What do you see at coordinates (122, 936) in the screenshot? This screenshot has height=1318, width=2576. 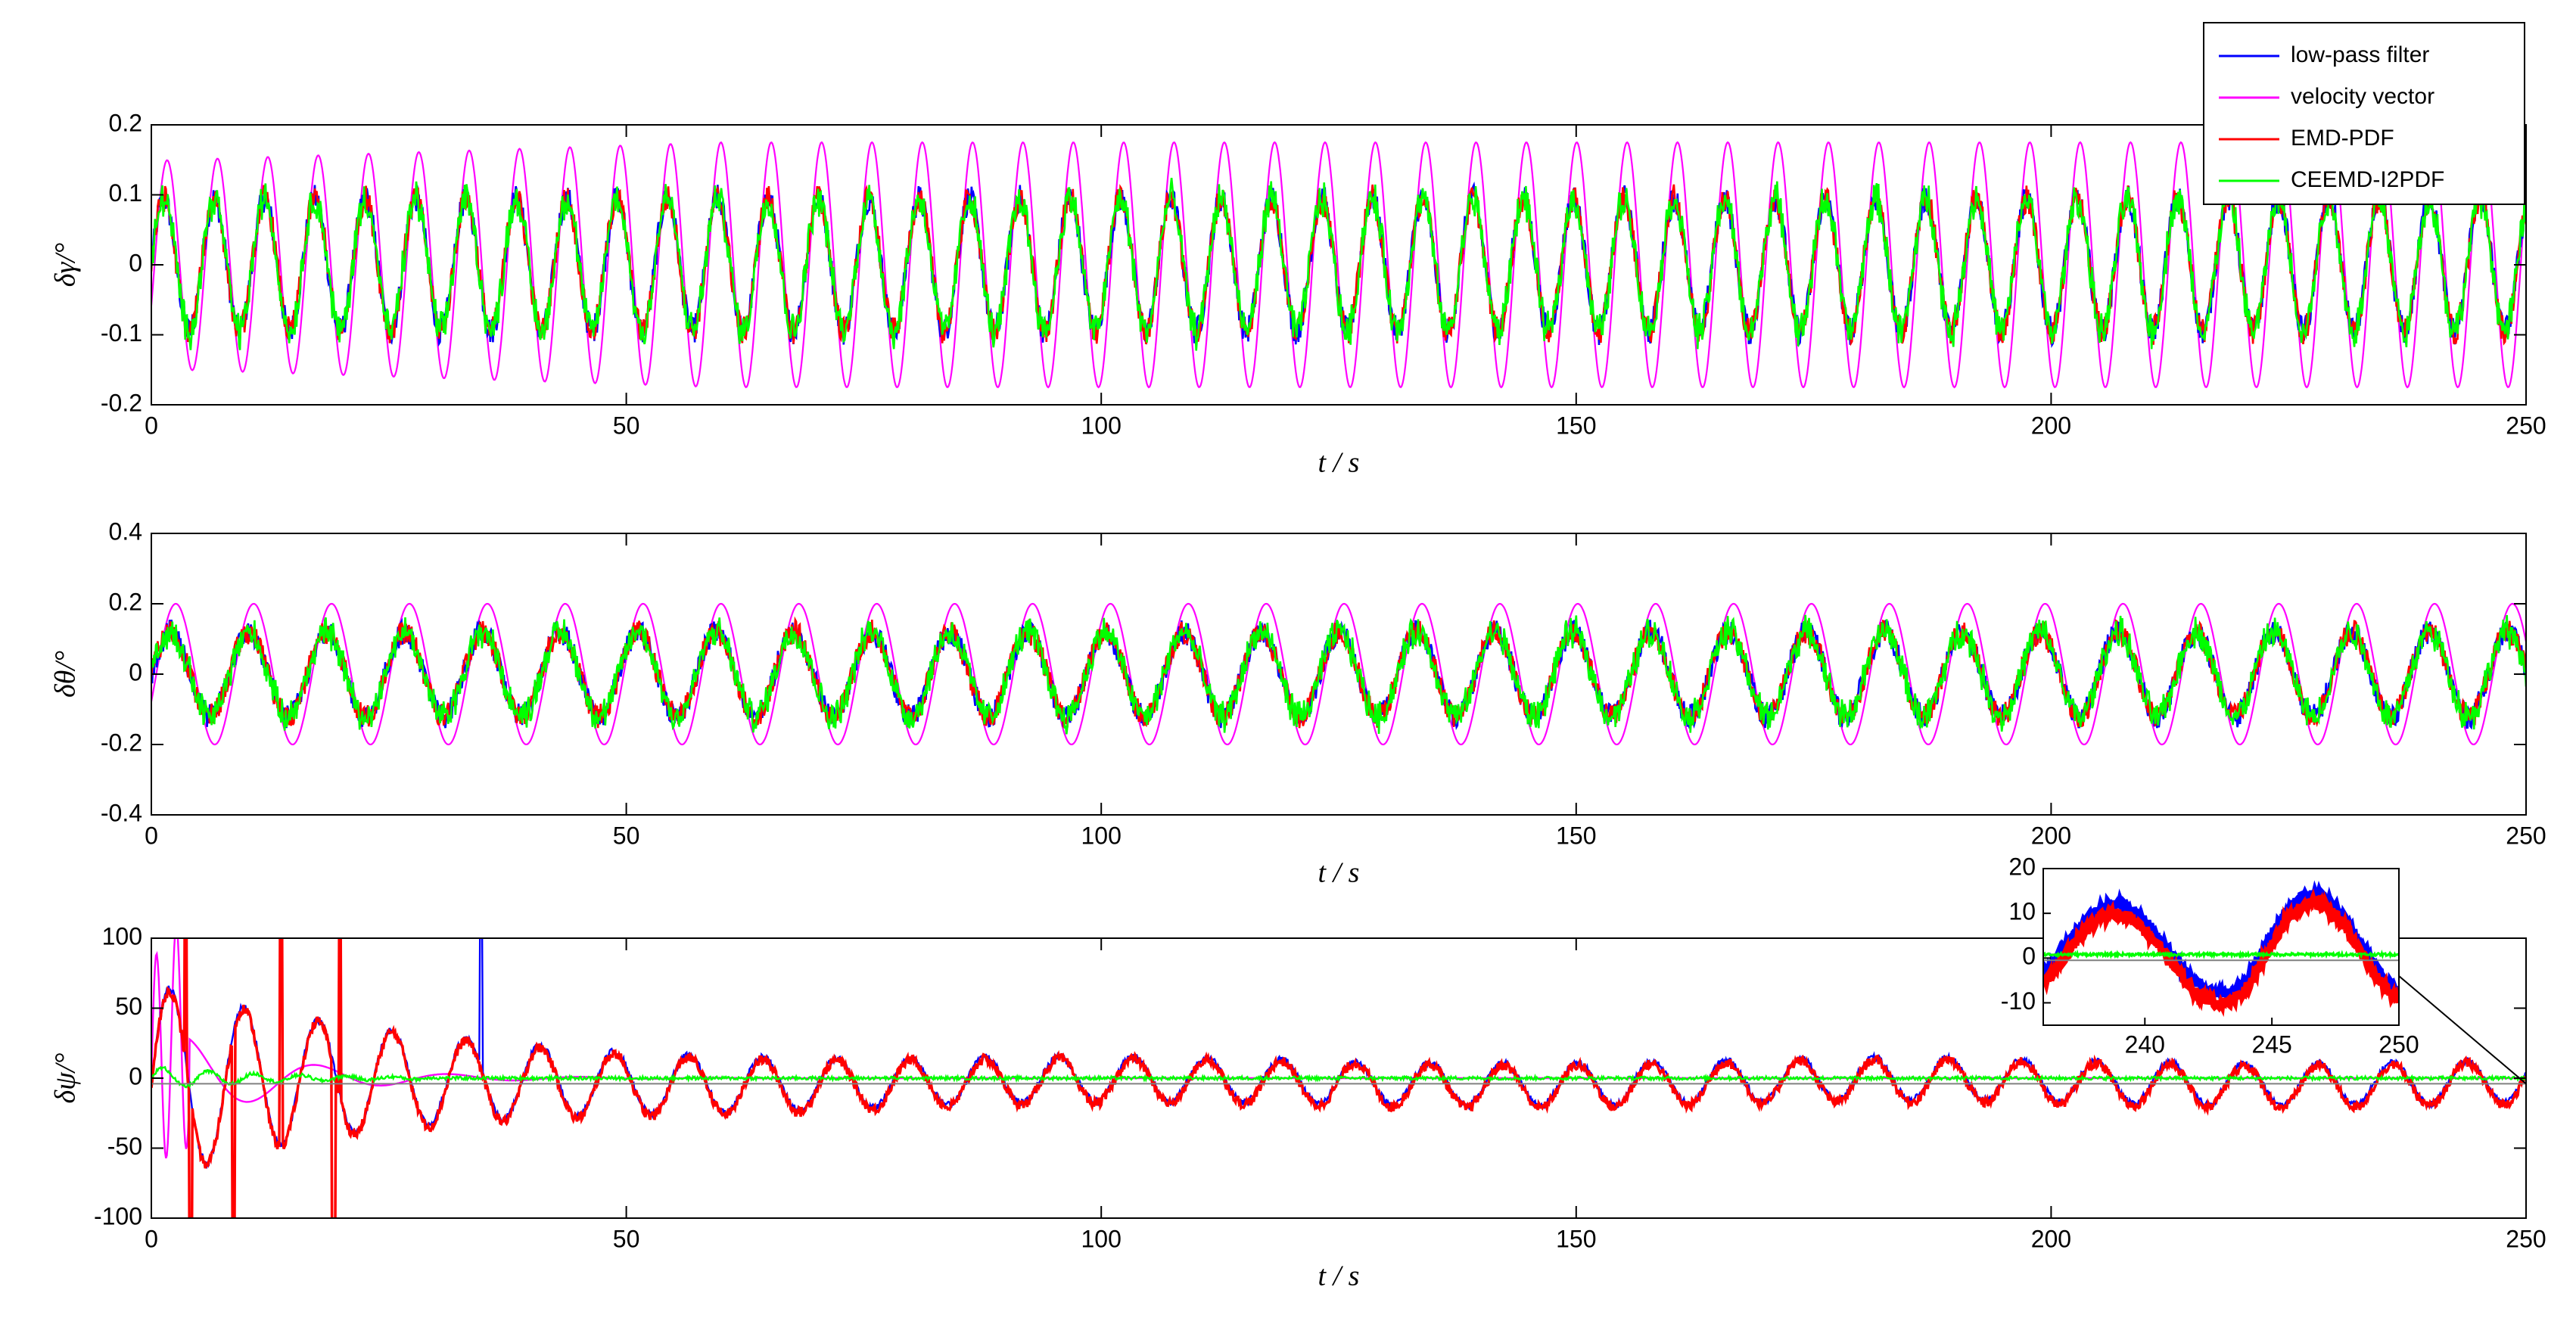 I see `y-tick-label: 100` at bounding box center [122, 936].